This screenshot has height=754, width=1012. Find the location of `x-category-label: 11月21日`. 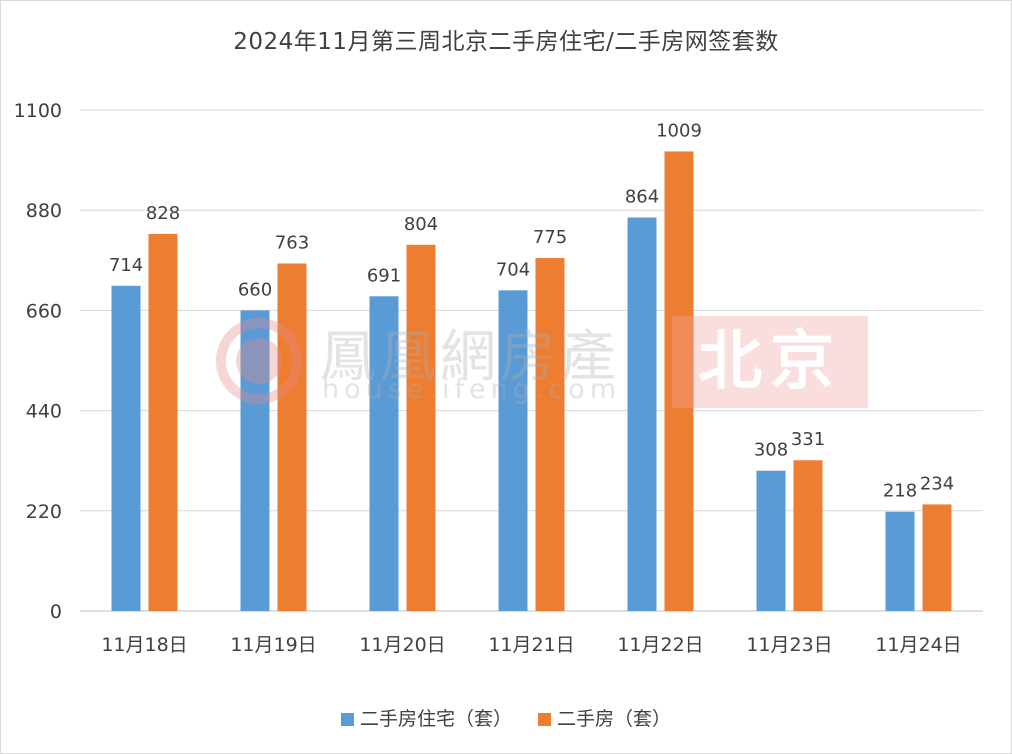

x-category-label: 11月21日 is located at coordinates (531, 645).